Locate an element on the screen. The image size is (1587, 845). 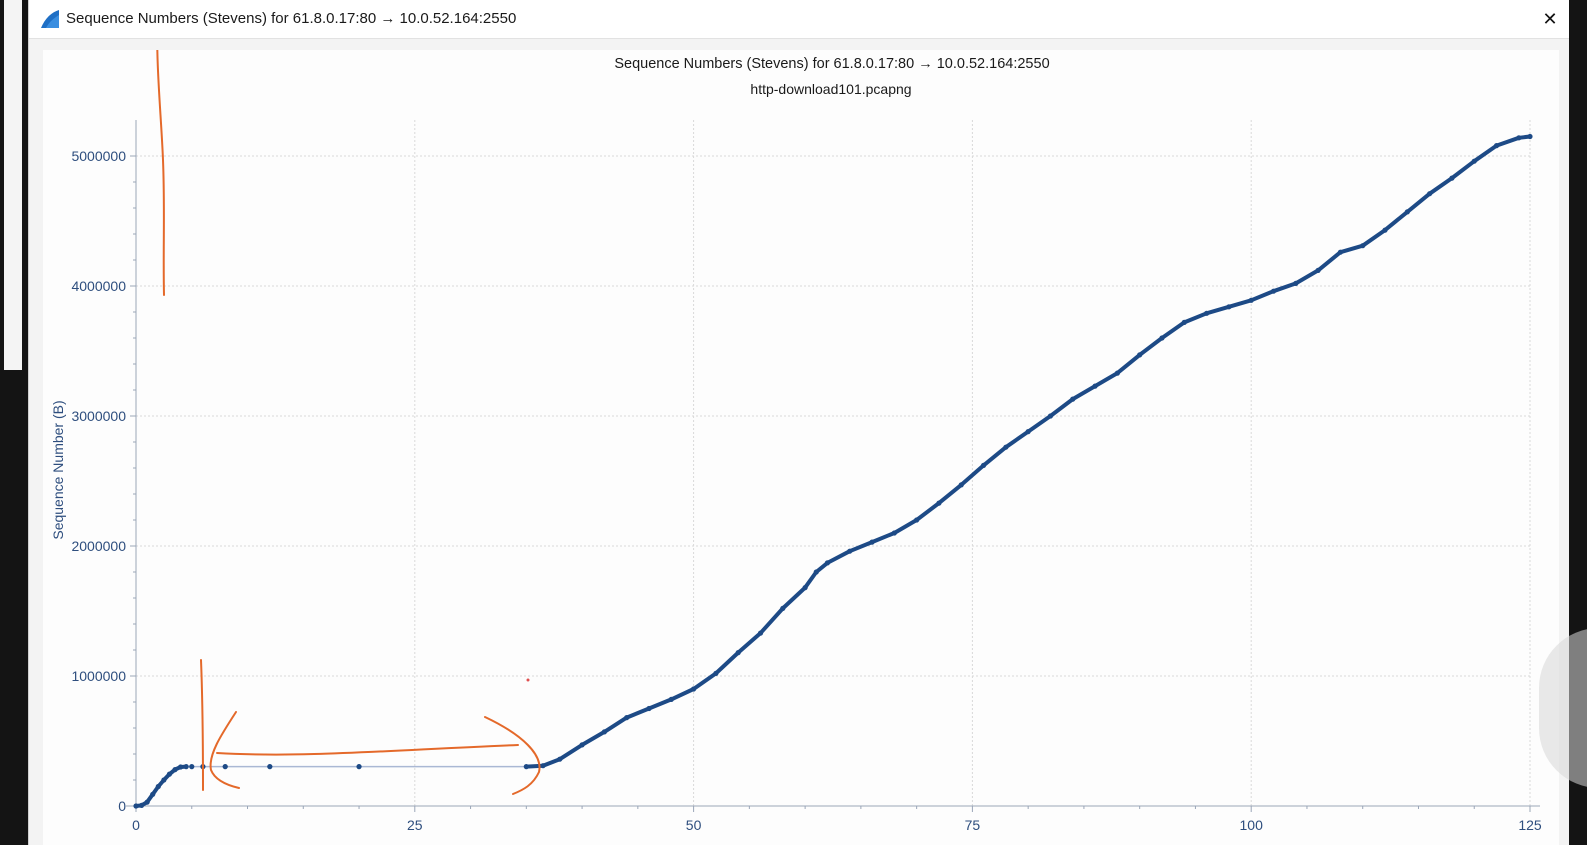
y-tick-label: 4000000 is located at coordinates (98, 286).